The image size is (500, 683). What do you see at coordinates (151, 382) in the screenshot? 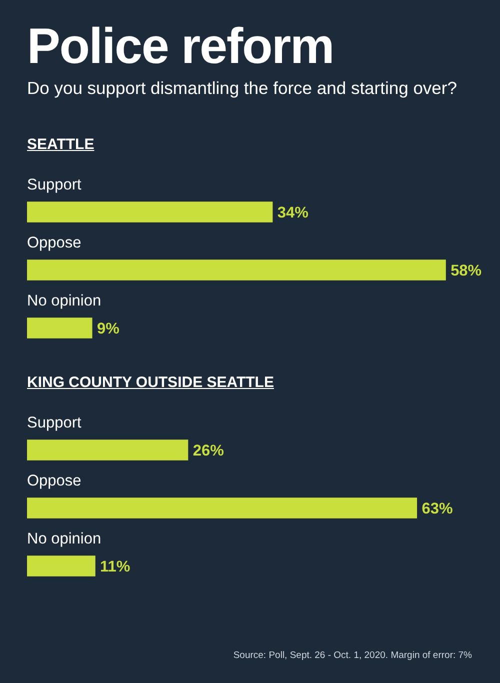
I see `chart-title: KING COUNTY OUTSIDE SEATTLE` at bounding box center [151, 382].